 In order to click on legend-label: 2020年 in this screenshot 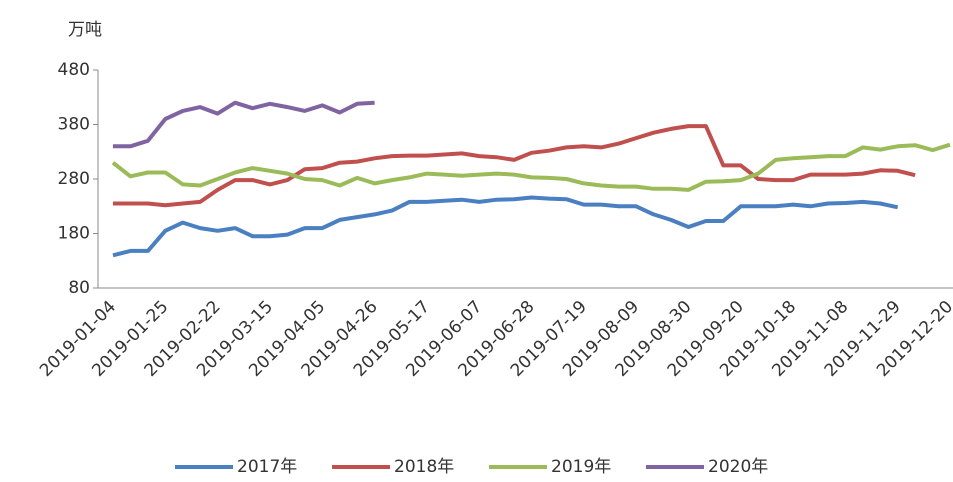, I will do `click(738, 467)`.